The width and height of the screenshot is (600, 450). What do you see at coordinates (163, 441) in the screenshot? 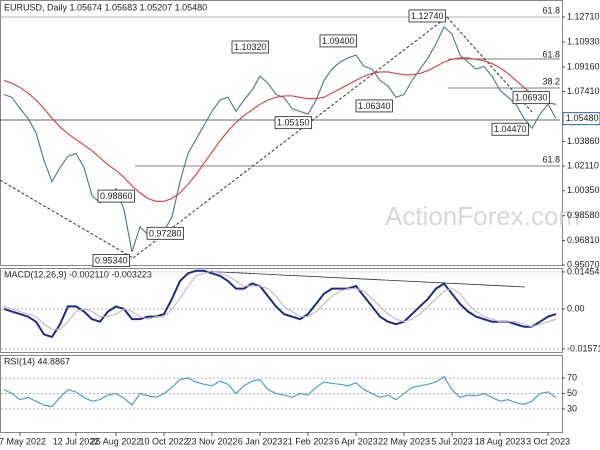
I see `x-tick-label: 10 Oct 2022` at bounding box center [163, 441].